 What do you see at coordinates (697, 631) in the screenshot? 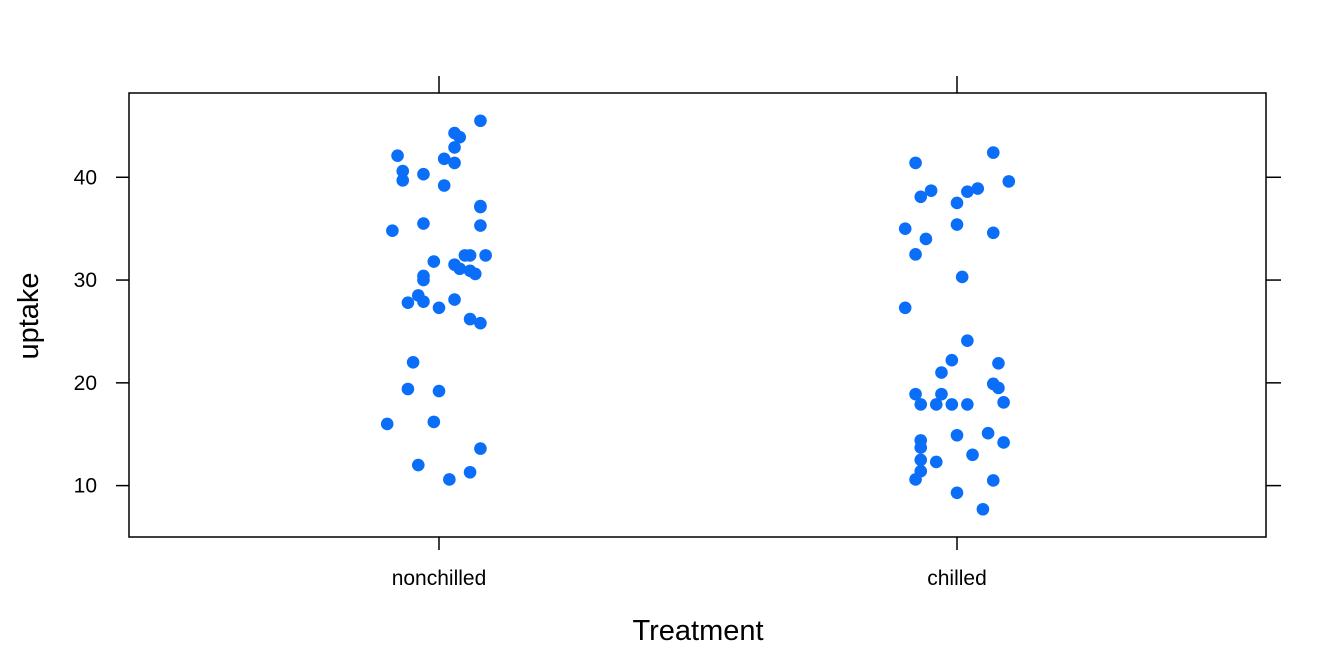
I see `x-axis-title: Treatment` at bounding box center [697, 631].